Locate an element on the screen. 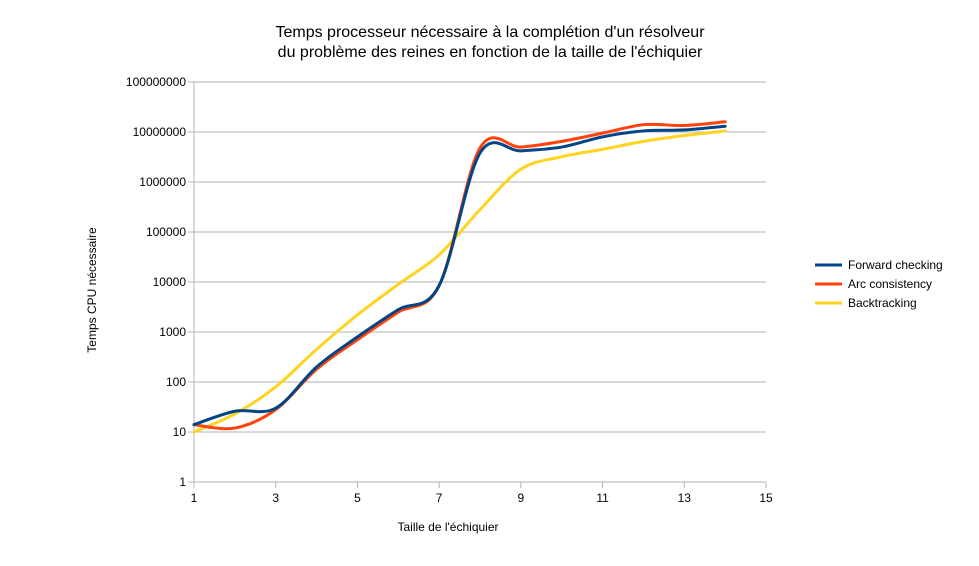 The width and height of the screenshot is (979, 566). y-tick-label: 1000 is located at coordinates (172, 332).